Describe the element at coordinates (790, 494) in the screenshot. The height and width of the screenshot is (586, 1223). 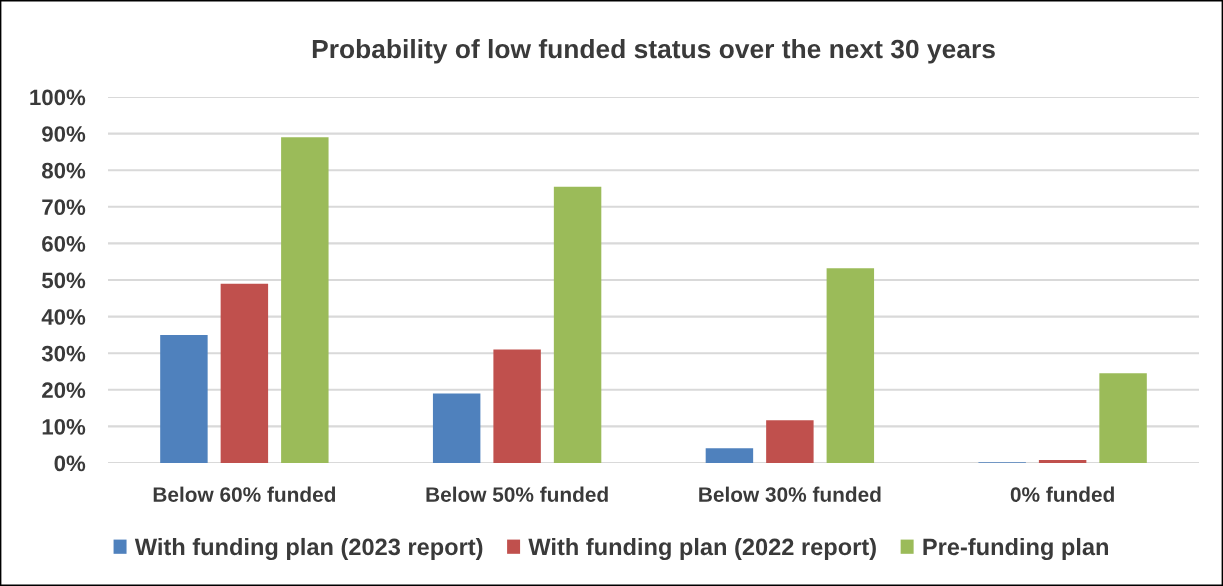
I see `x-tick-label: Below 30% funded` at that location.